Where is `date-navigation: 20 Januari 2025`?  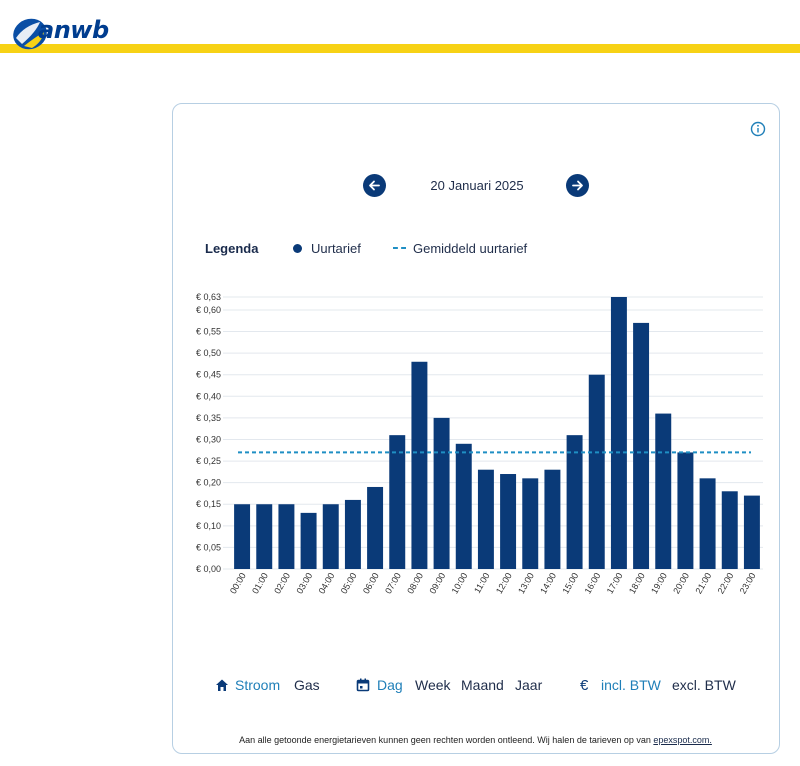
date-navigation: 20 Januari 2025 is located at coordinates (477, 187).